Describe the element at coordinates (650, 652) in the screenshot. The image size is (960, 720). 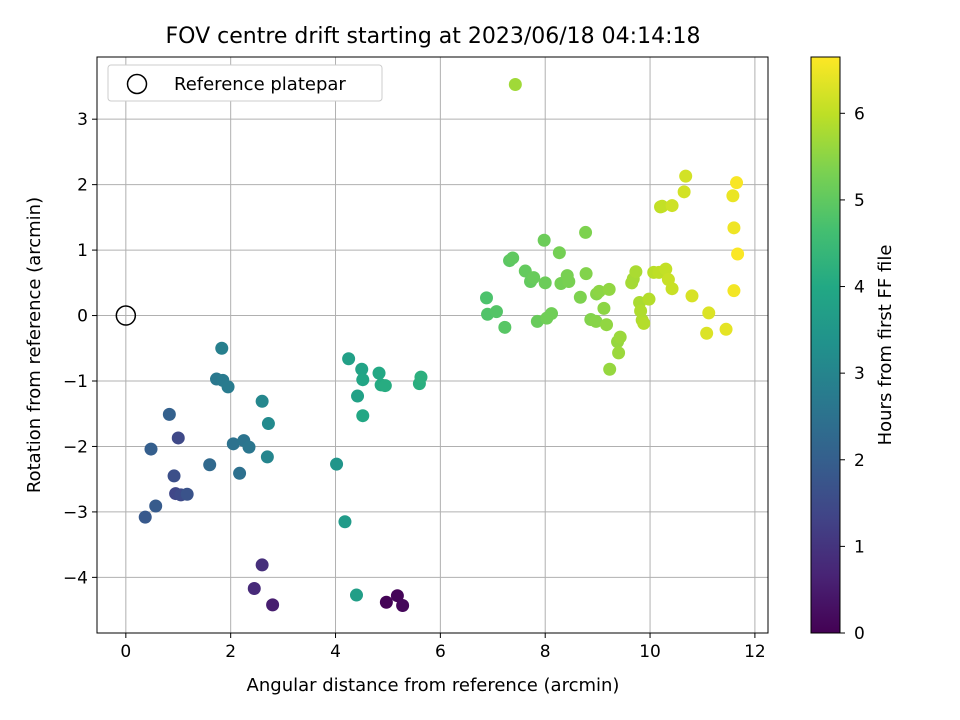
I see `x-tick-label: 10` at that location.